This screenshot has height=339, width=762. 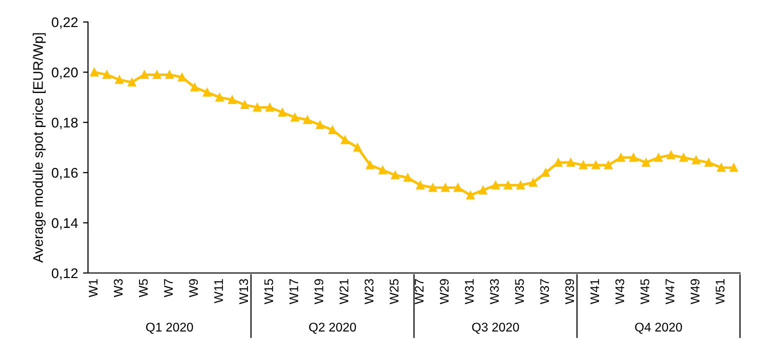 What do you see at coordinates (193, 288) in the screenshot?
I see `x-tick-label: W9` at bounding box center [193, 288].